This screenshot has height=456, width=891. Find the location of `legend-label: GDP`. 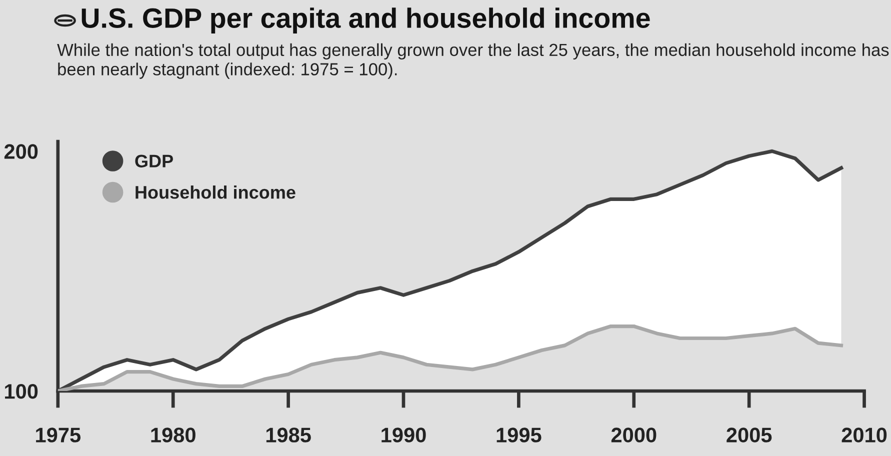

legend-label: GDP is located at coordinates (154, 161).